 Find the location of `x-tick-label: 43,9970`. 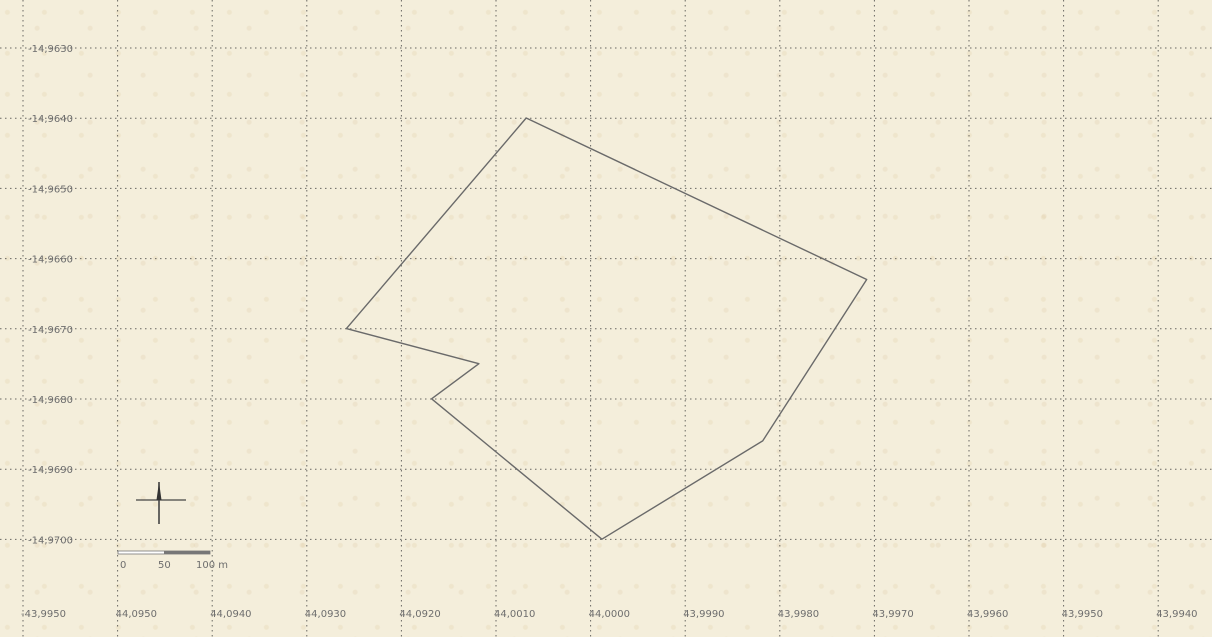

x-tick-label: 43,9970 is located at coordinates (892, 614).